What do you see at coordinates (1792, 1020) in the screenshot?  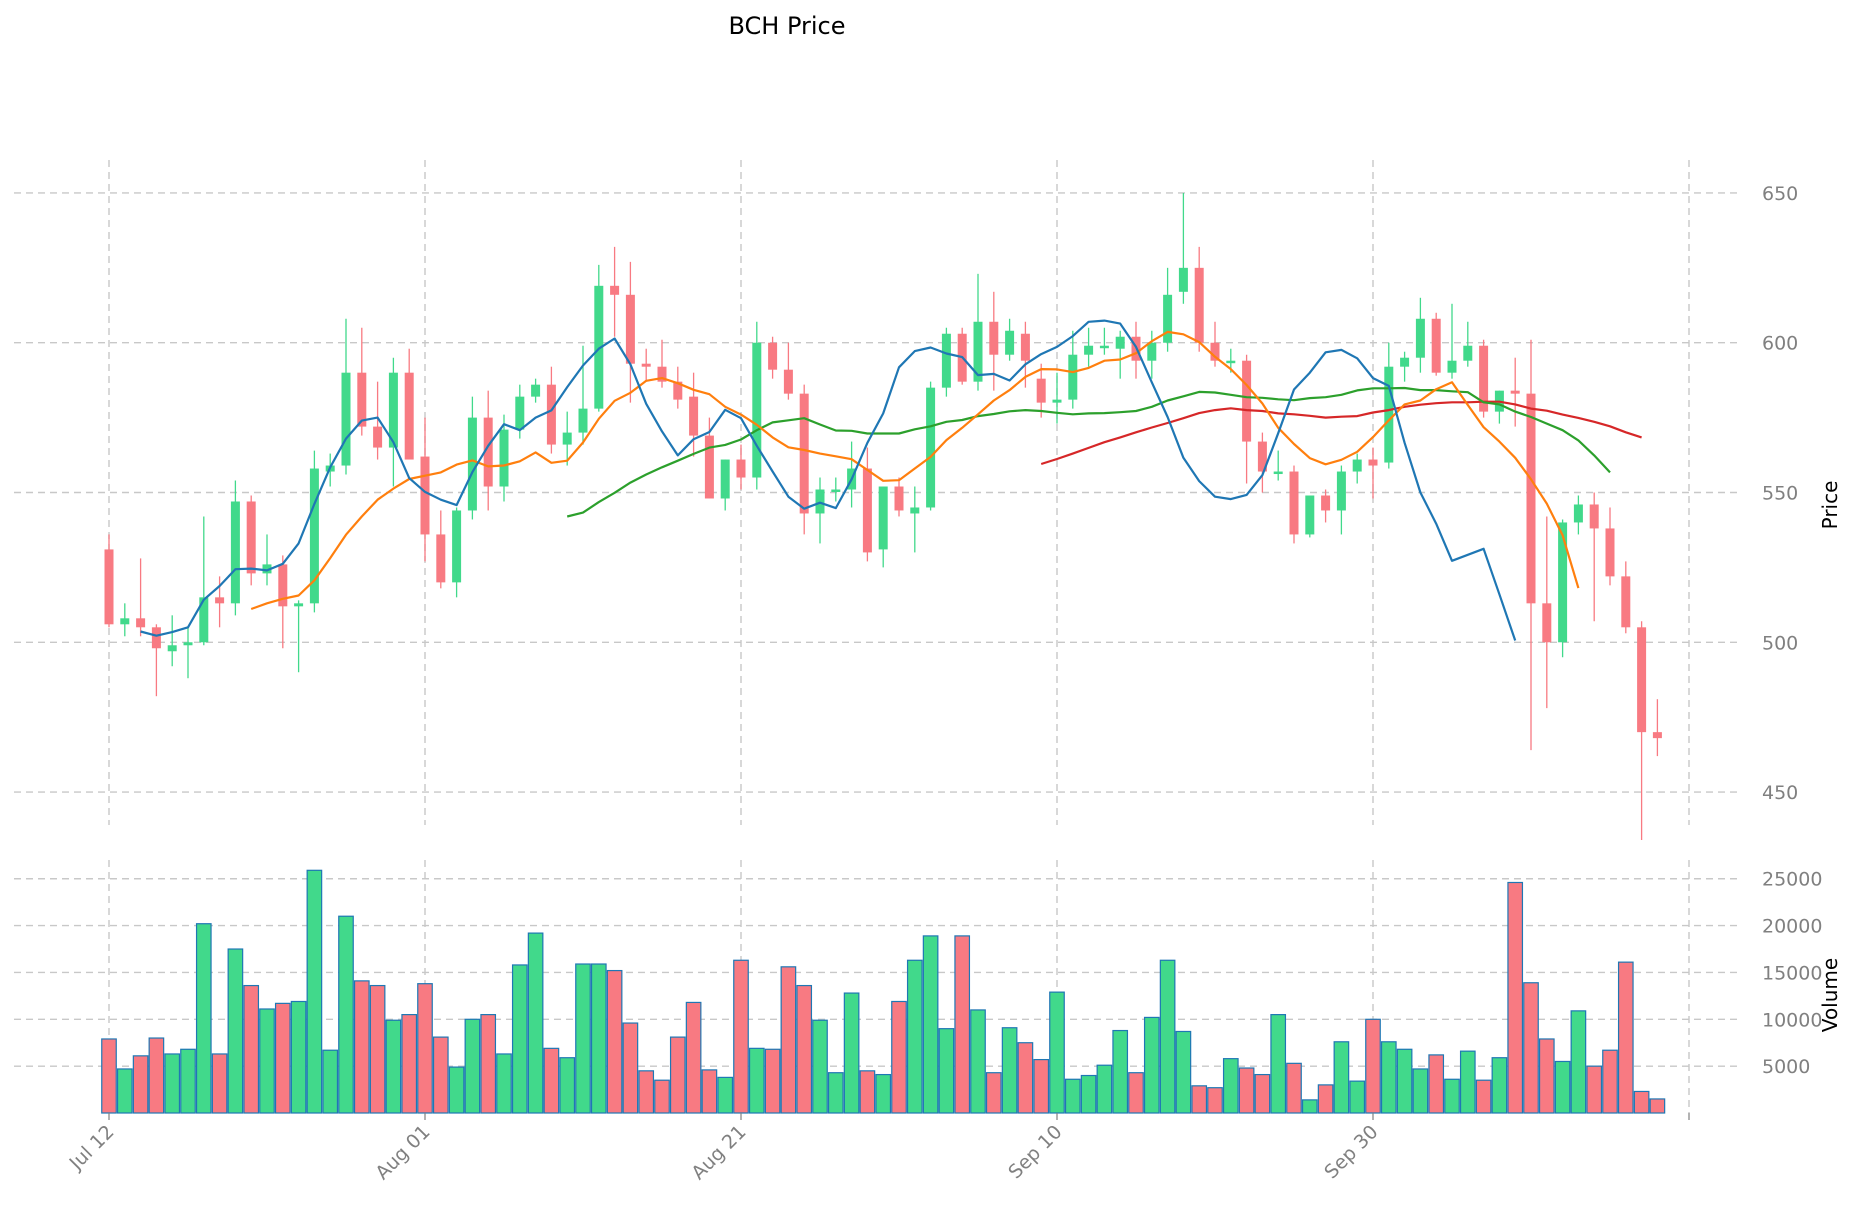 I see `volume-tick-label: 10000` at bounding box center [1792, 1020].